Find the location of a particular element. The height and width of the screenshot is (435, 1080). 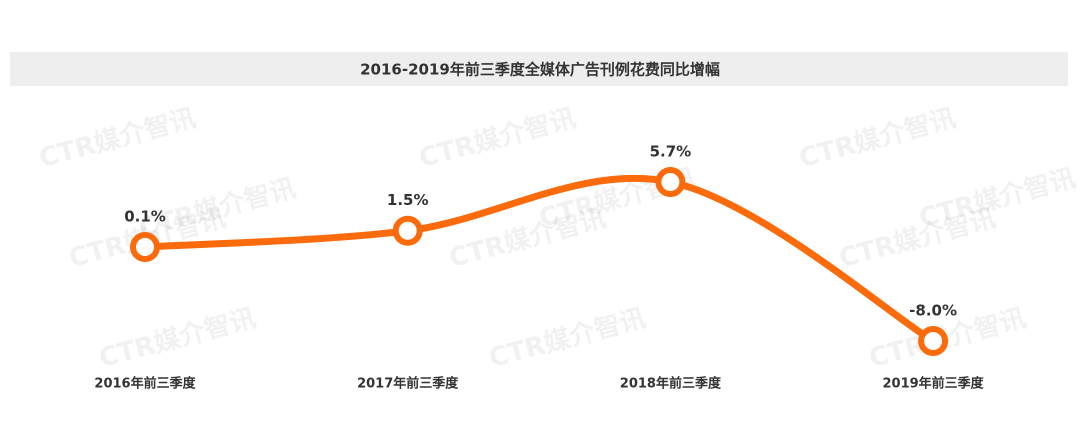

value-label: 0.1% is located at coordinates (145, 216).